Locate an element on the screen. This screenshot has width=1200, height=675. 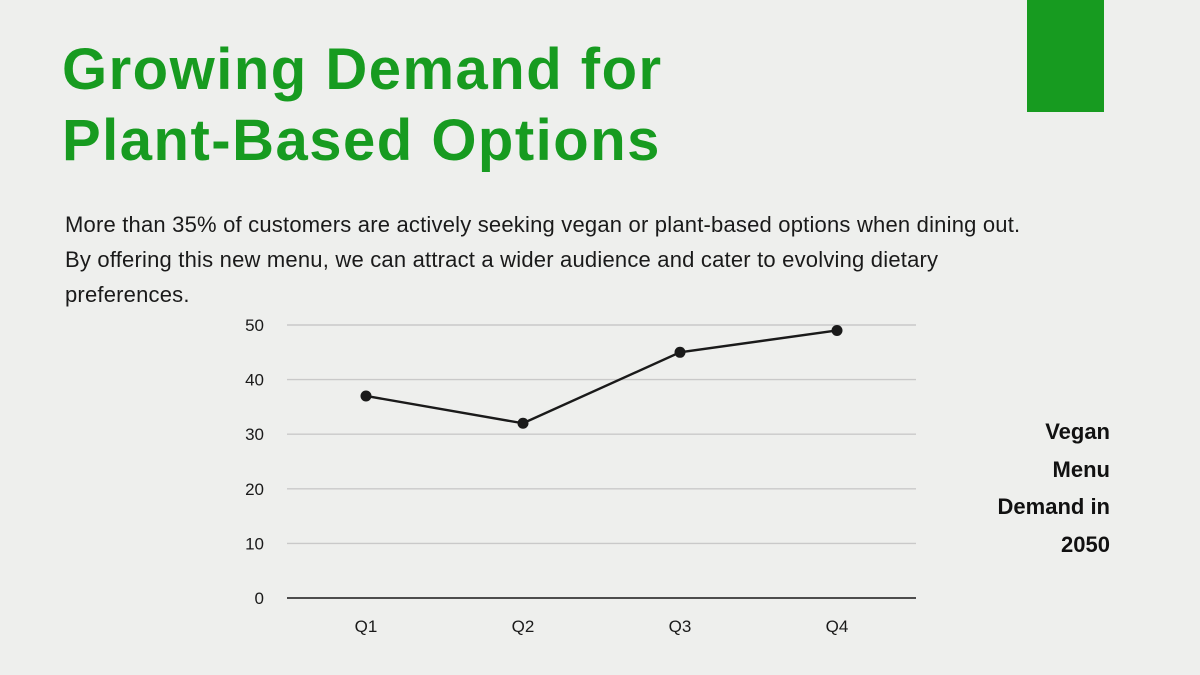
chart-title: Vegan Menu Demand in 2050 is located at coordinates (1054, 488).